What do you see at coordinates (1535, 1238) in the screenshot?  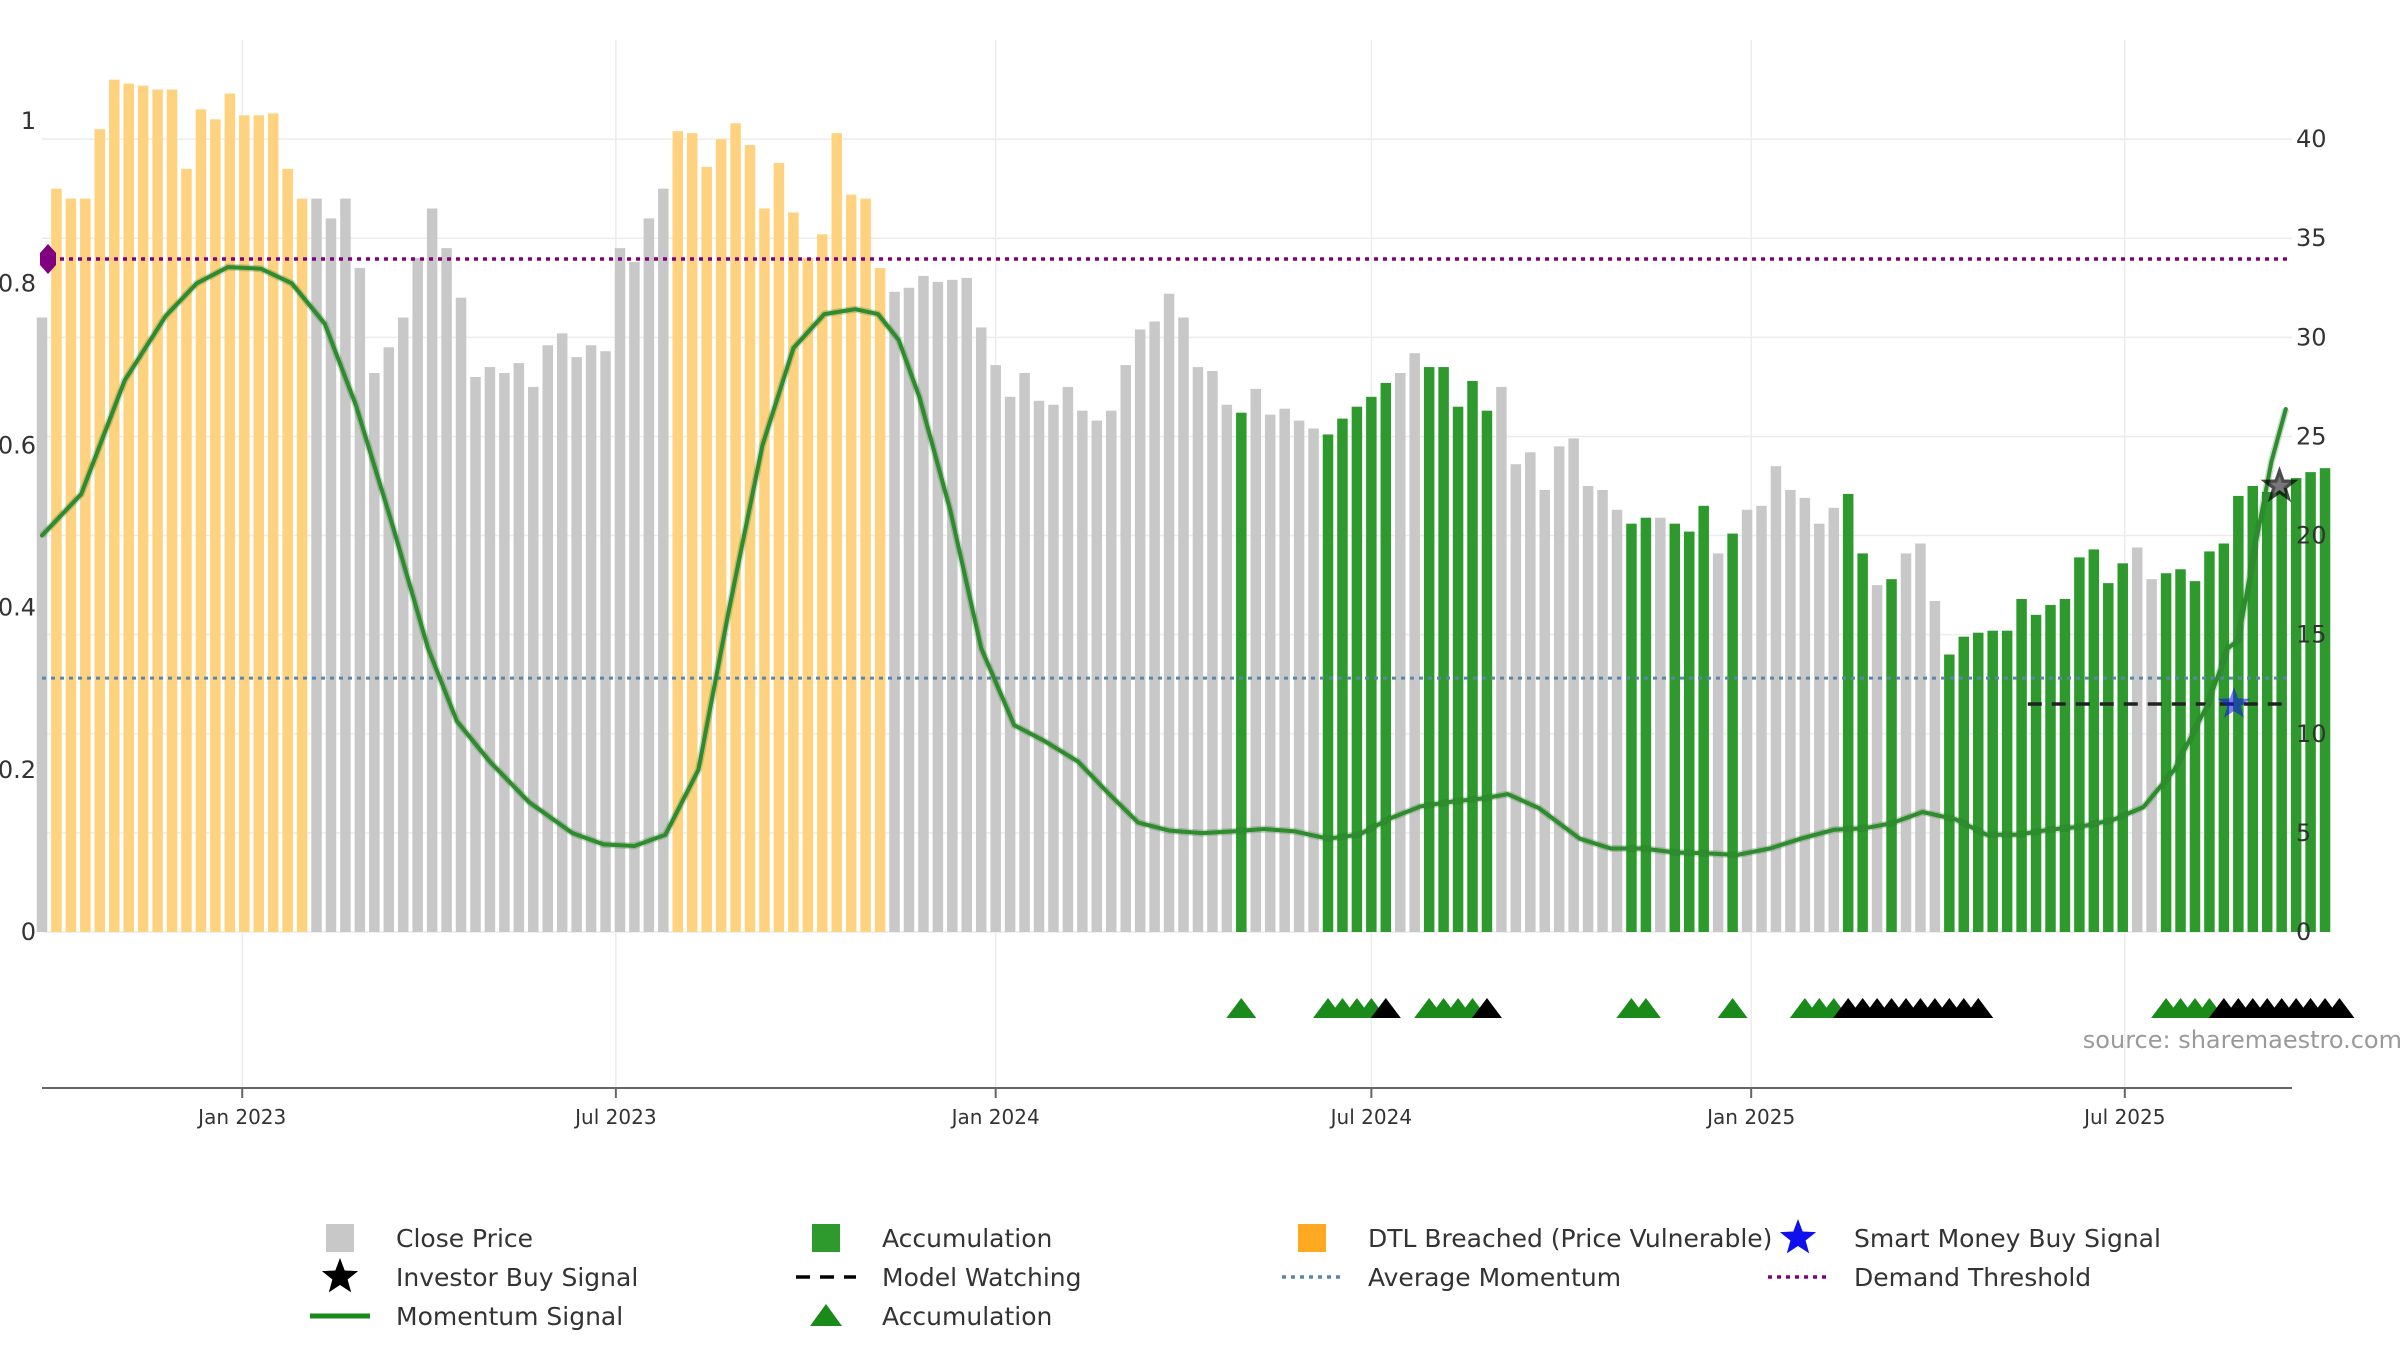 I see `legend-item: DTL Breached (Price Vulnerable)` at bounding box center [1535, 1238].